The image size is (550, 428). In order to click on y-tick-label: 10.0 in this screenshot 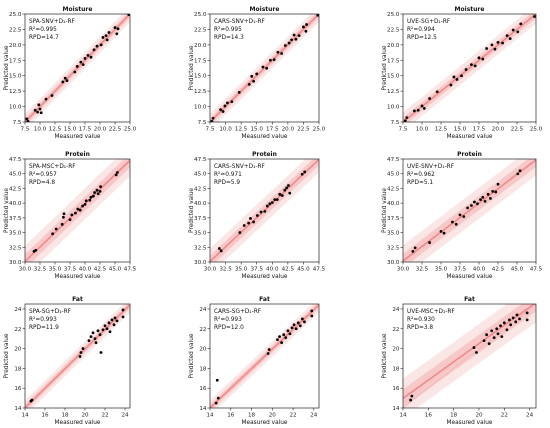, I will do `click(15, 108)`.